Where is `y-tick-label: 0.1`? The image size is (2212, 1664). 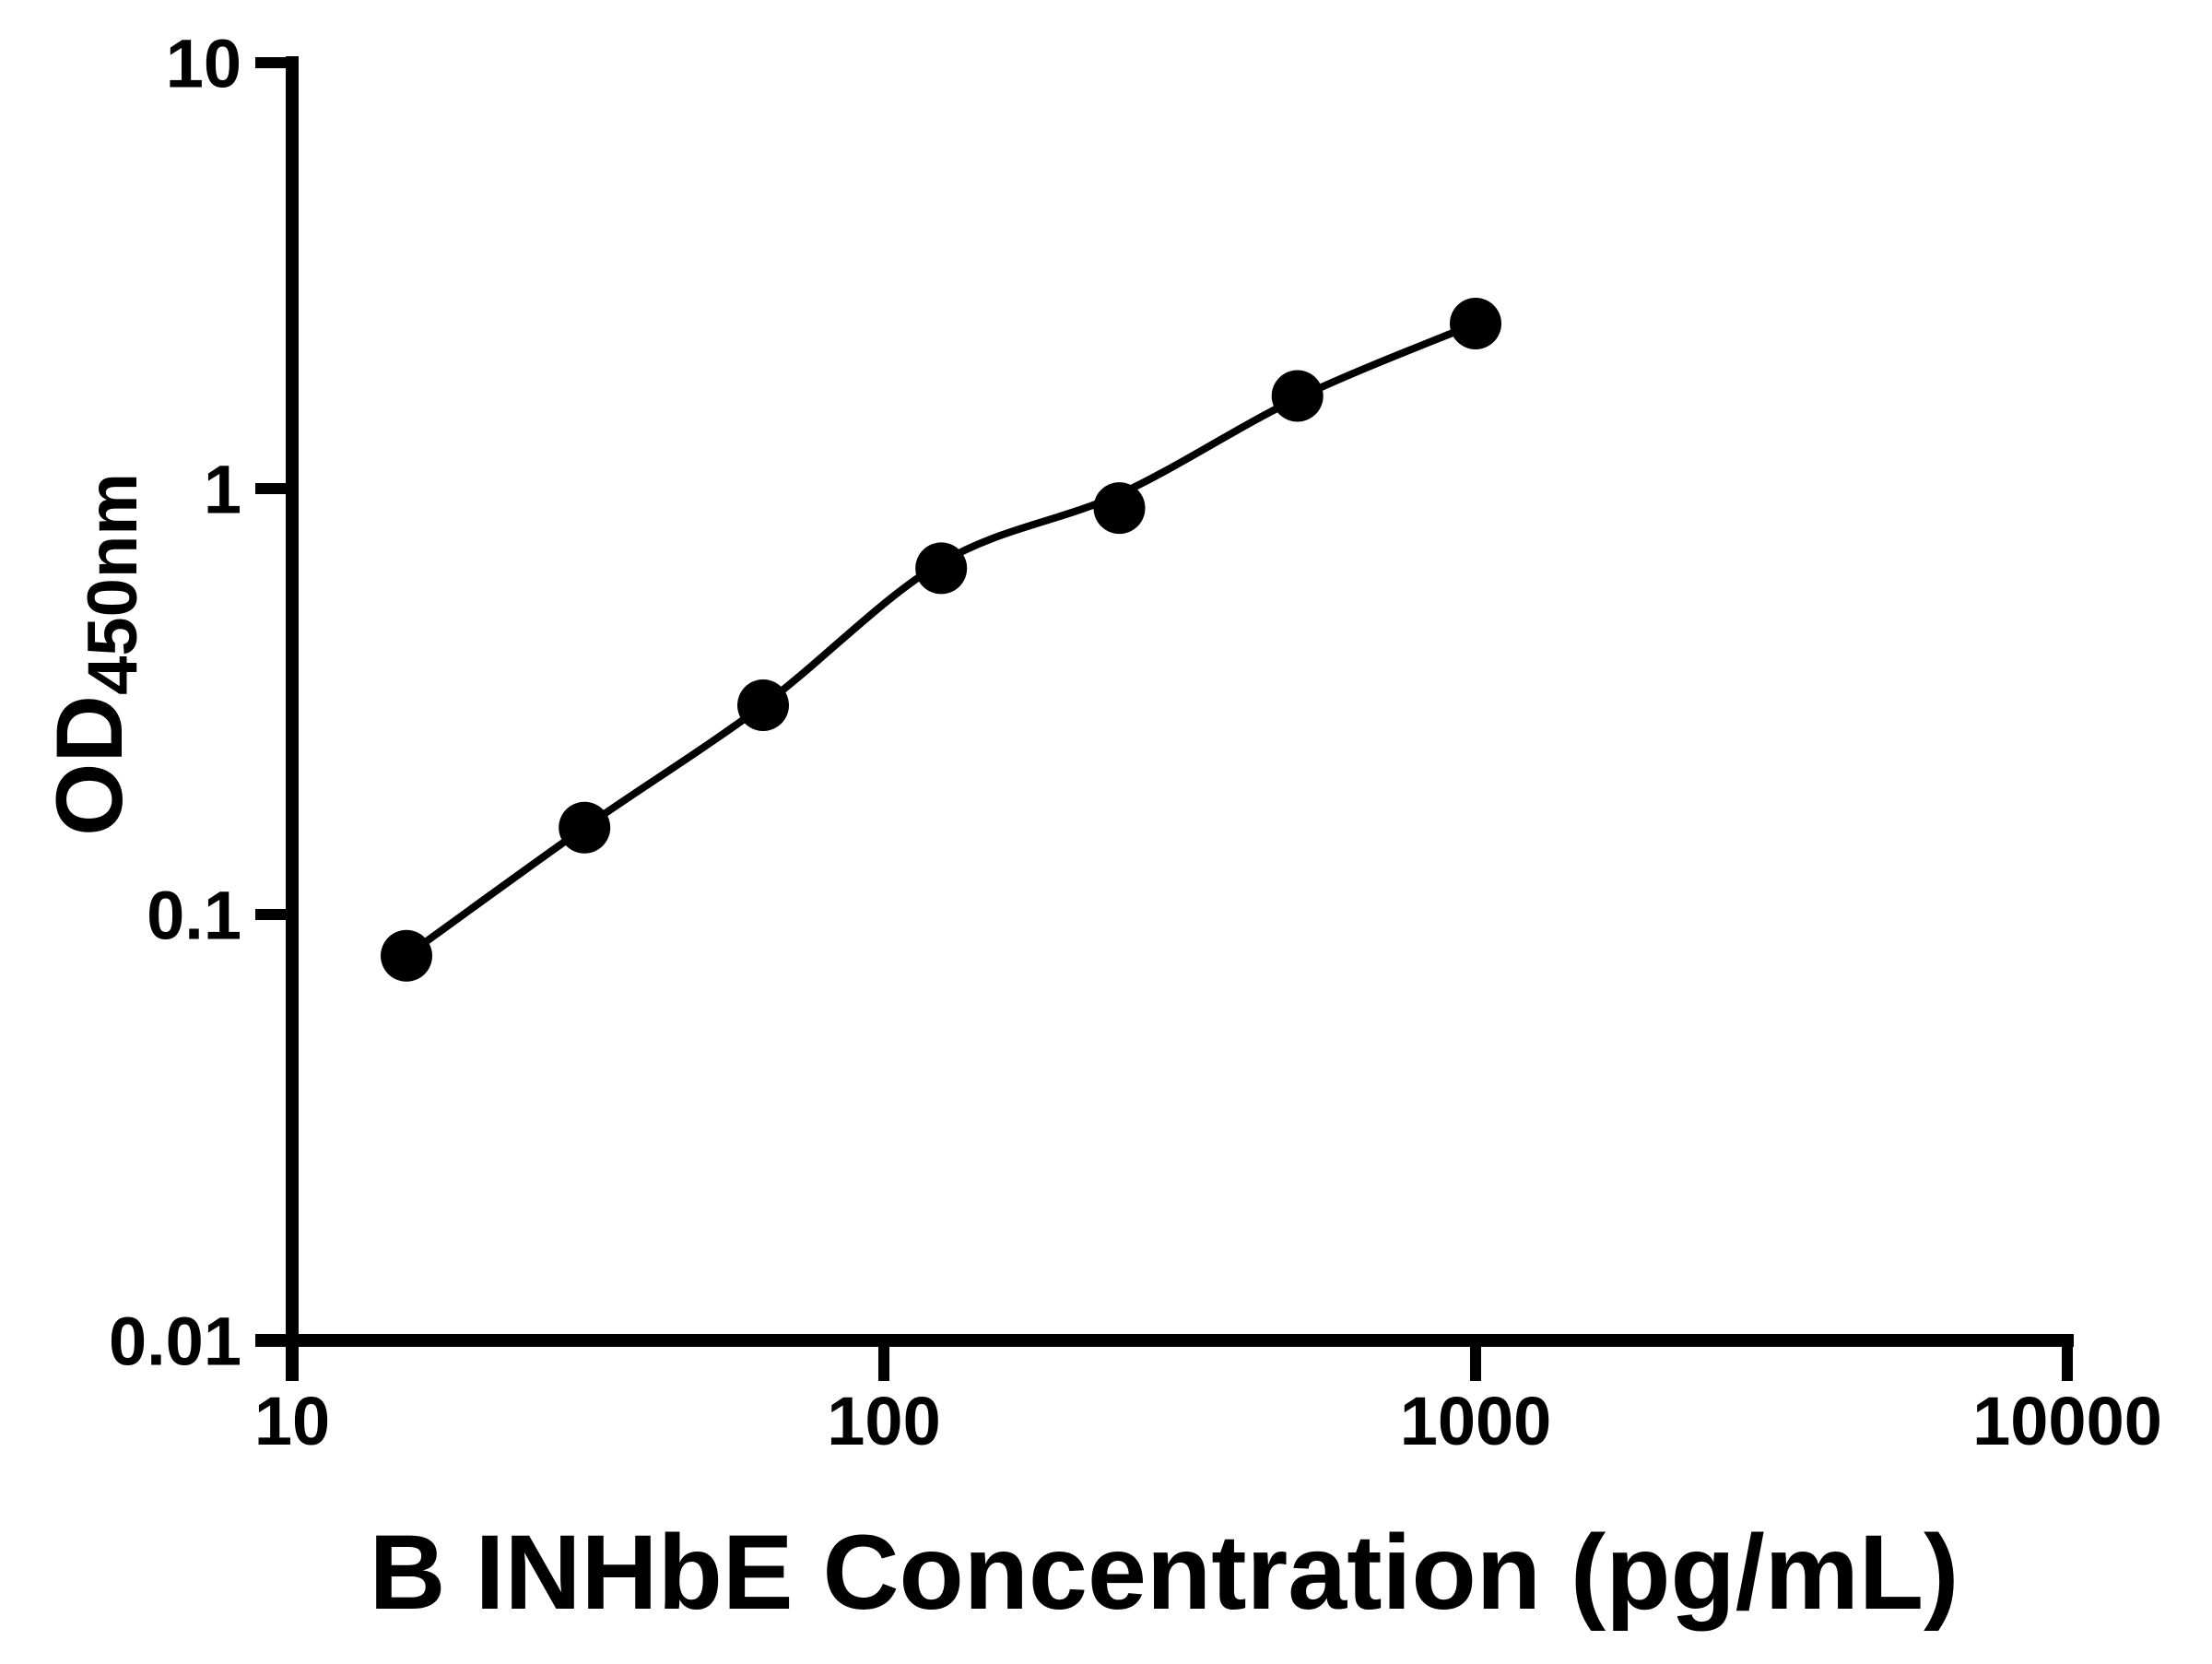
y-tick-label: 0.1 is located at coordinates (194, 916).